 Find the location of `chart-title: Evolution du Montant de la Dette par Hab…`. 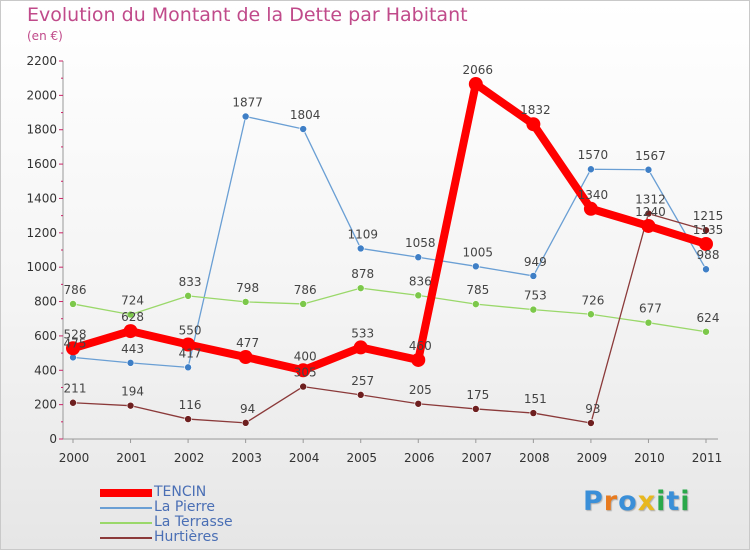

chart-title: Evolution du Montant de la Dette par Hab… is located at coordinates (247, 15).